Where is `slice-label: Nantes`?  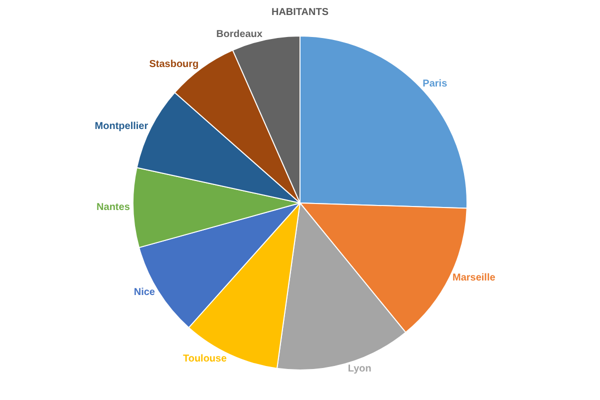 slice-label: Nantes is located at coordinates (113, 208).